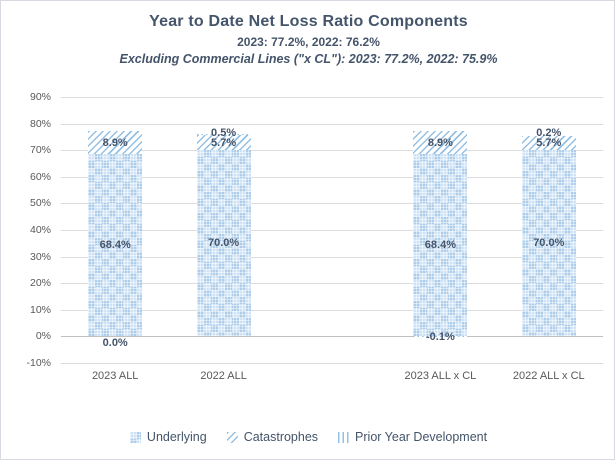 Image resolution: width=615 pixels, height=460 pixels. I want to click on y-axis-tick-label: 90%, so click(40, 97).